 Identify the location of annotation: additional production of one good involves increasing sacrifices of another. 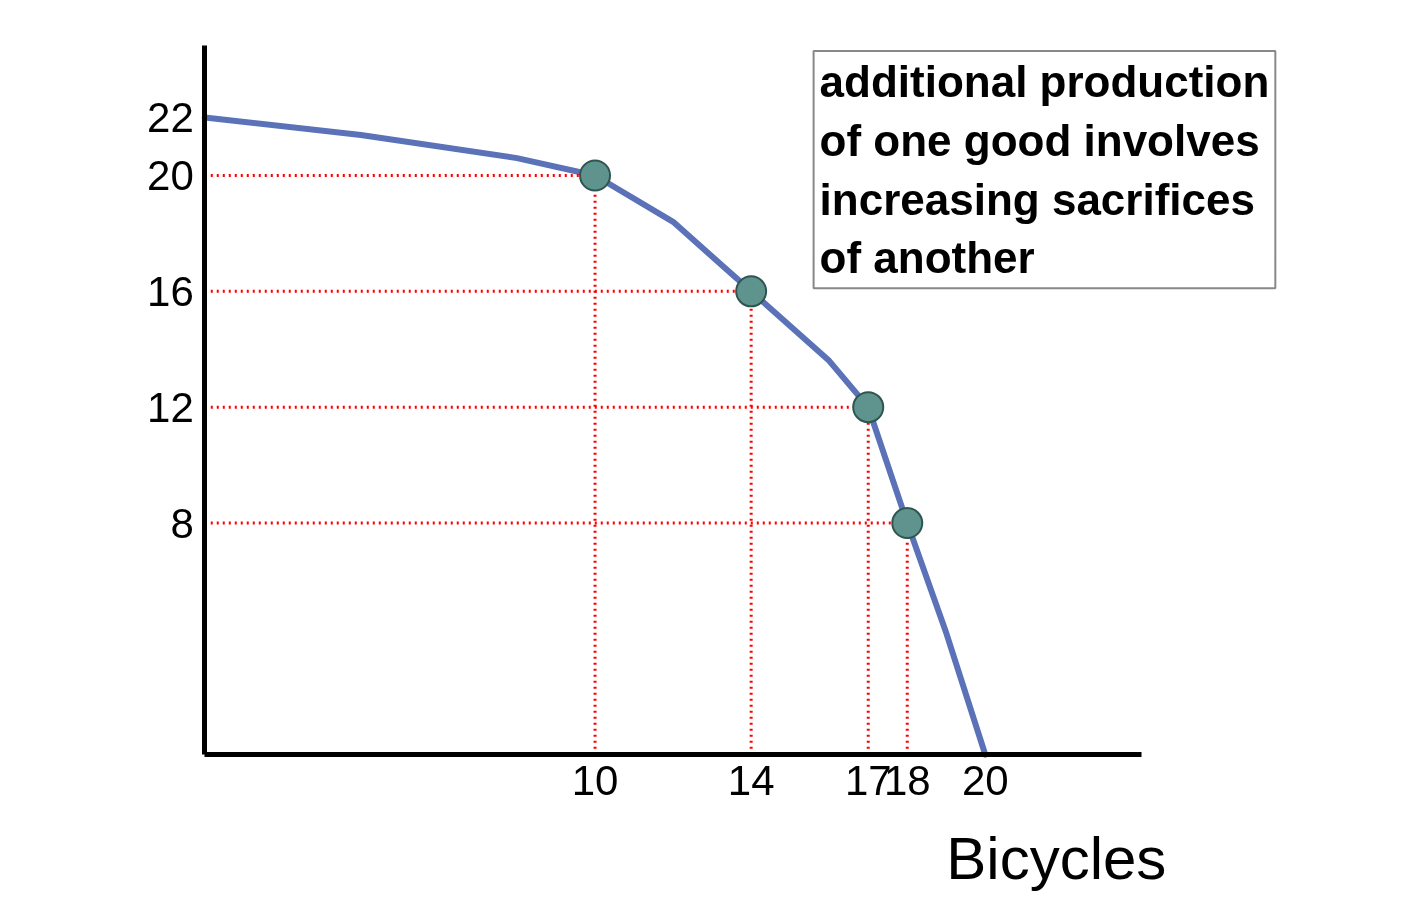
(1044, 169).